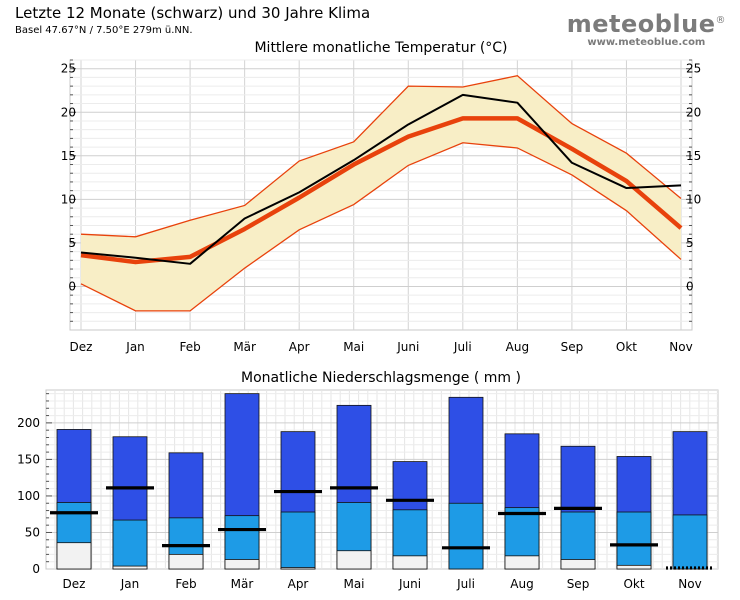 Image resolution: width=740 pixels, height=600 pixels. I want to click on brand-name: meteoblue®, so click(646, 24).